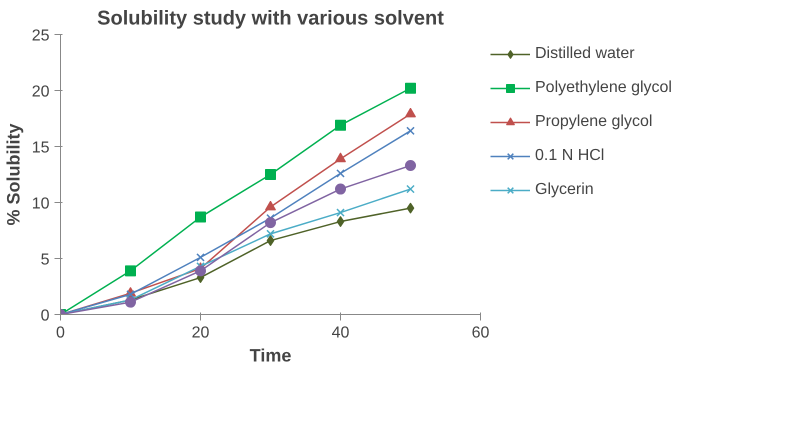  Describe the element at coordinates (45, 260) in the screenshot. I see `y-tick-label: 5` at that location.